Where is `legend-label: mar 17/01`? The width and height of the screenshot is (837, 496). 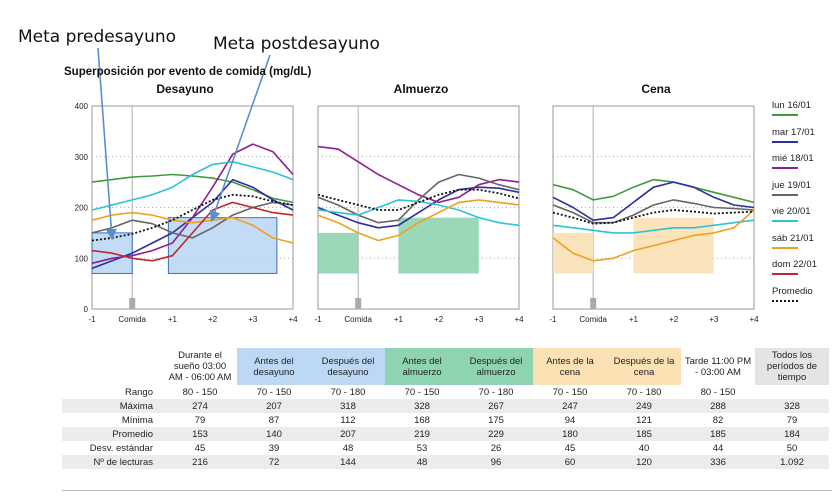
legend-label: mar 17/01 is located at coordinates (793, 132).